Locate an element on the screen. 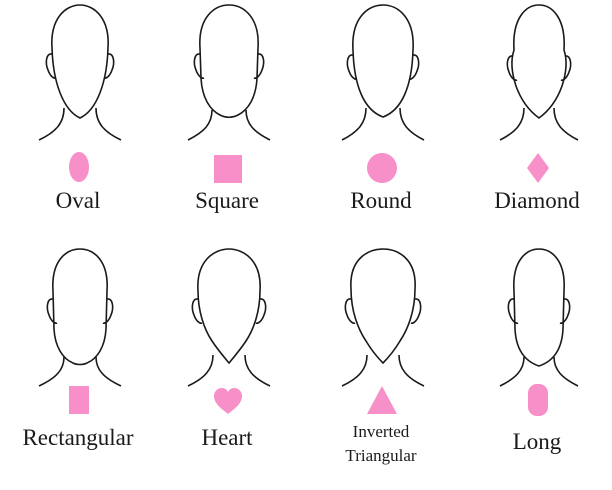 Image resolution: width=612 pixels, height=490 pixels. shape-label-line-1: Inverted is located at coordinates (381, 431).